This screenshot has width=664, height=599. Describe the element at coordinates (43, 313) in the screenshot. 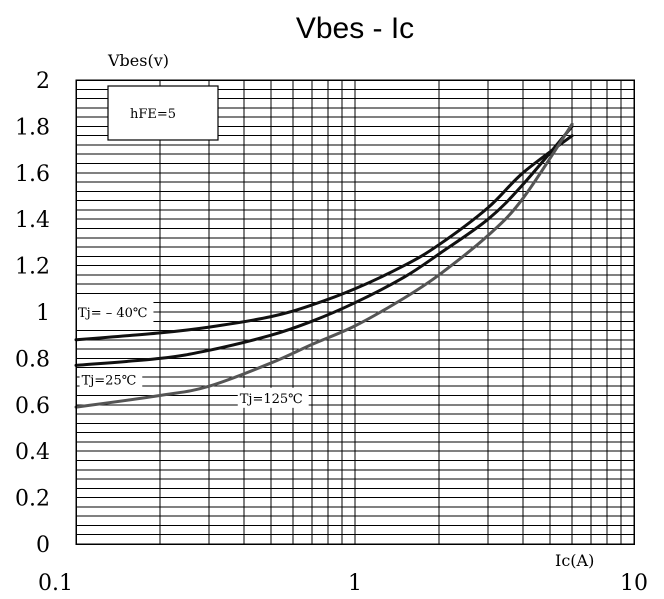

I see `y-tick-label: 1` at that location.